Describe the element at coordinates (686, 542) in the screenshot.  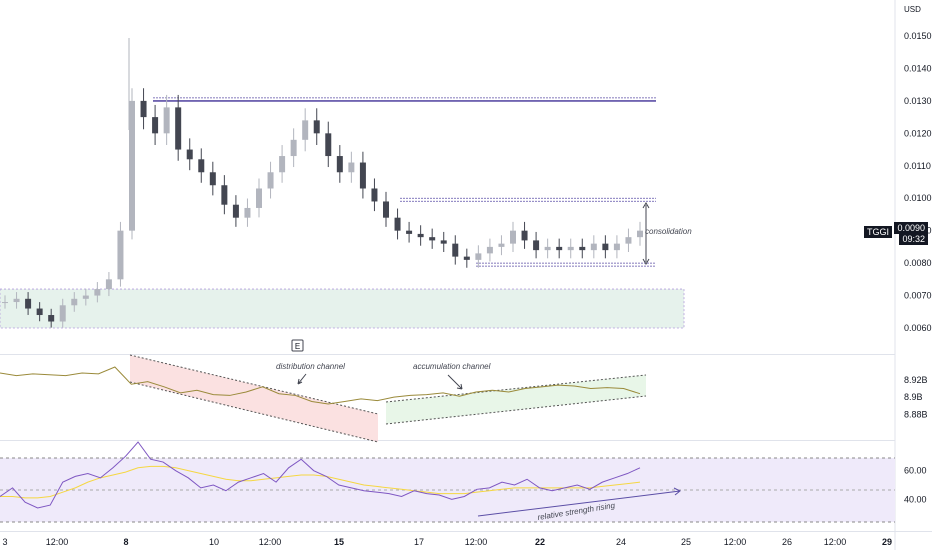
I see `time-tick-label: 25` at that location.